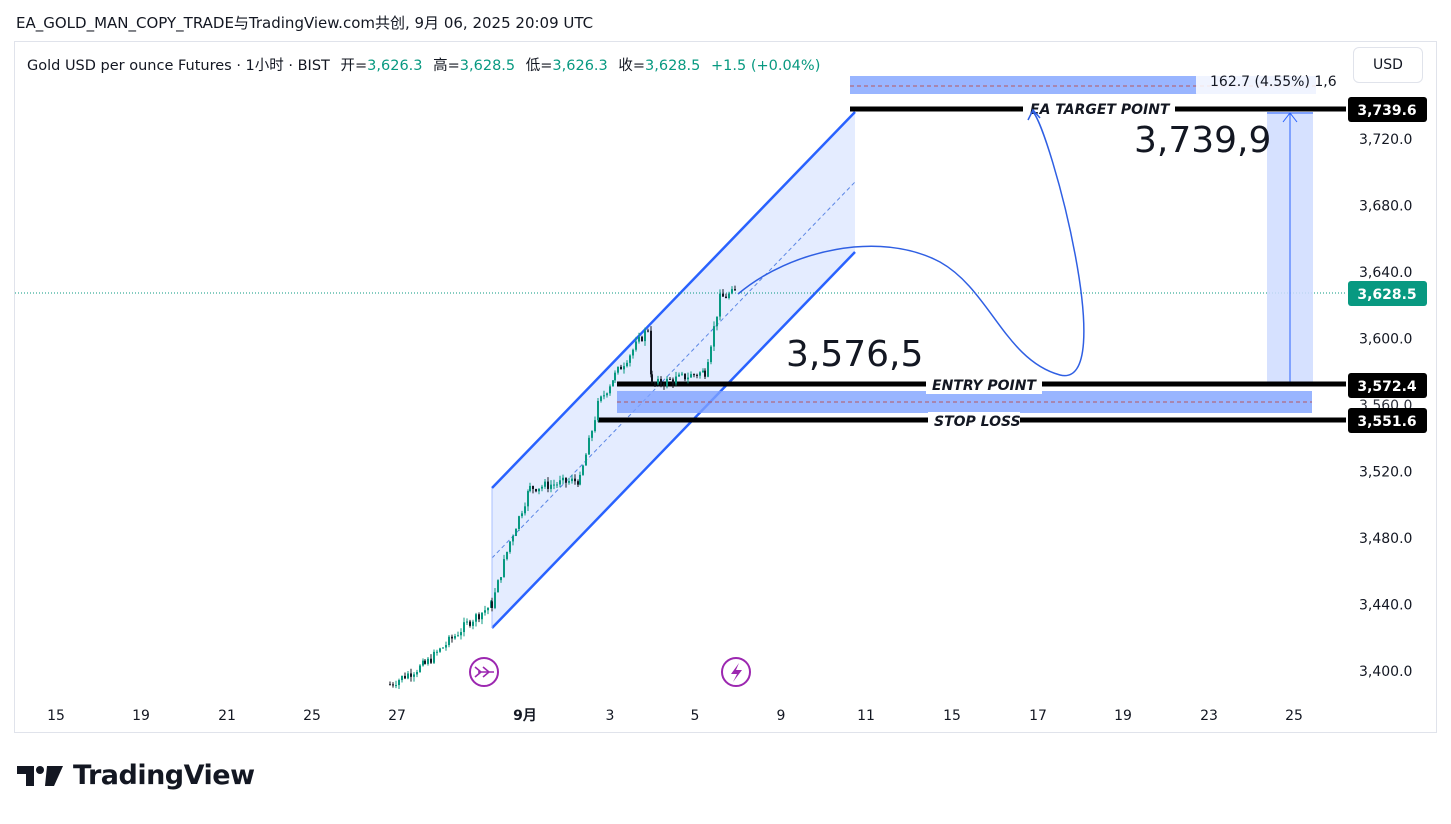 The image size is (1451, 824). Describe the element at coordinates (854, 354) in the screenshot. I see `entry-note: 3,576,5` at that location.